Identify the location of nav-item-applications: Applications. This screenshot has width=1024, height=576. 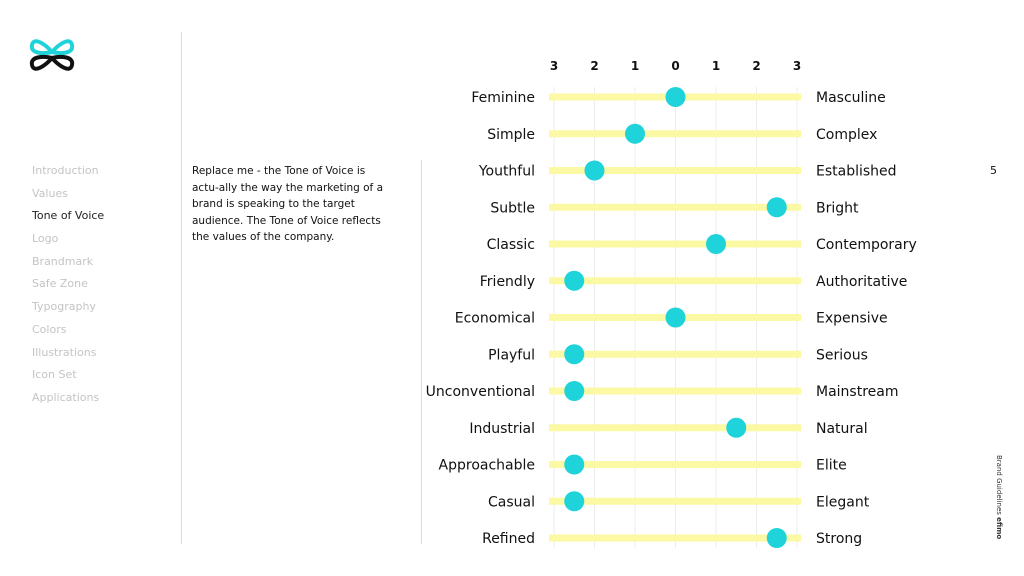
(66, 397).